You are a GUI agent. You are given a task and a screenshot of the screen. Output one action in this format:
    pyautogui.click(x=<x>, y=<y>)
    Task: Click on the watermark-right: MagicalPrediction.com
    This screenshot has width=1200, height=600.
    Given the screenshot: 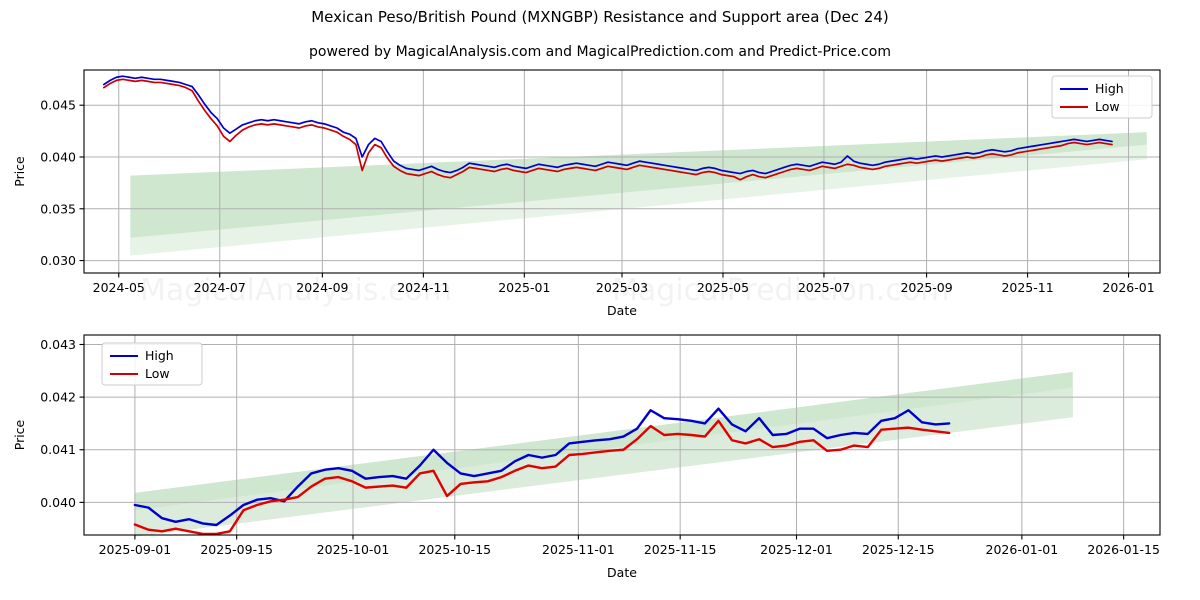 What is the action you would take?
    pyautogui.click(x=781, y=290)
    